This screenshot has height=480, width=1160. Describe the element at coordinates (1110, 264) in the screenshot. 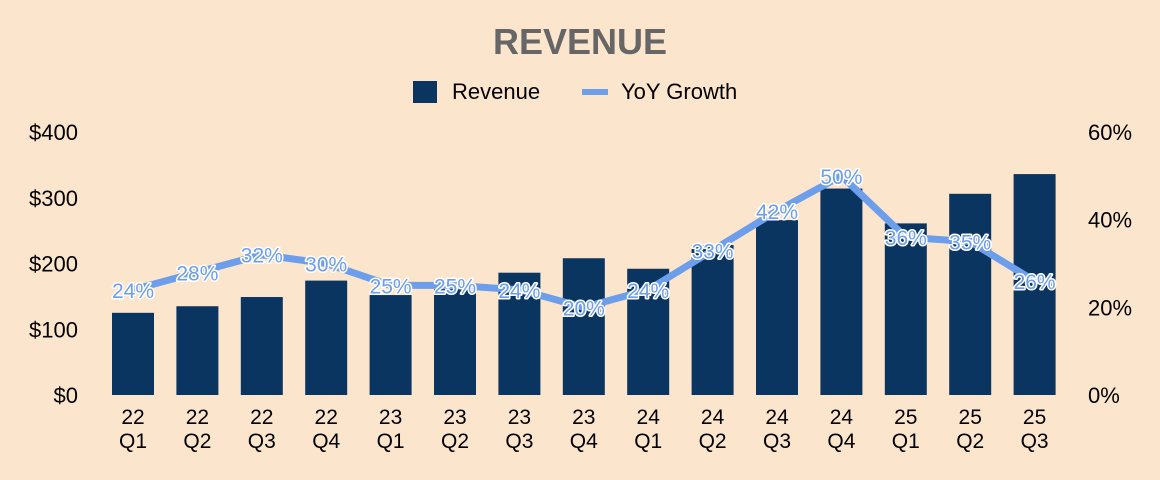

I see `right-y-axis: 0% 20% 40% 60%` at that location.